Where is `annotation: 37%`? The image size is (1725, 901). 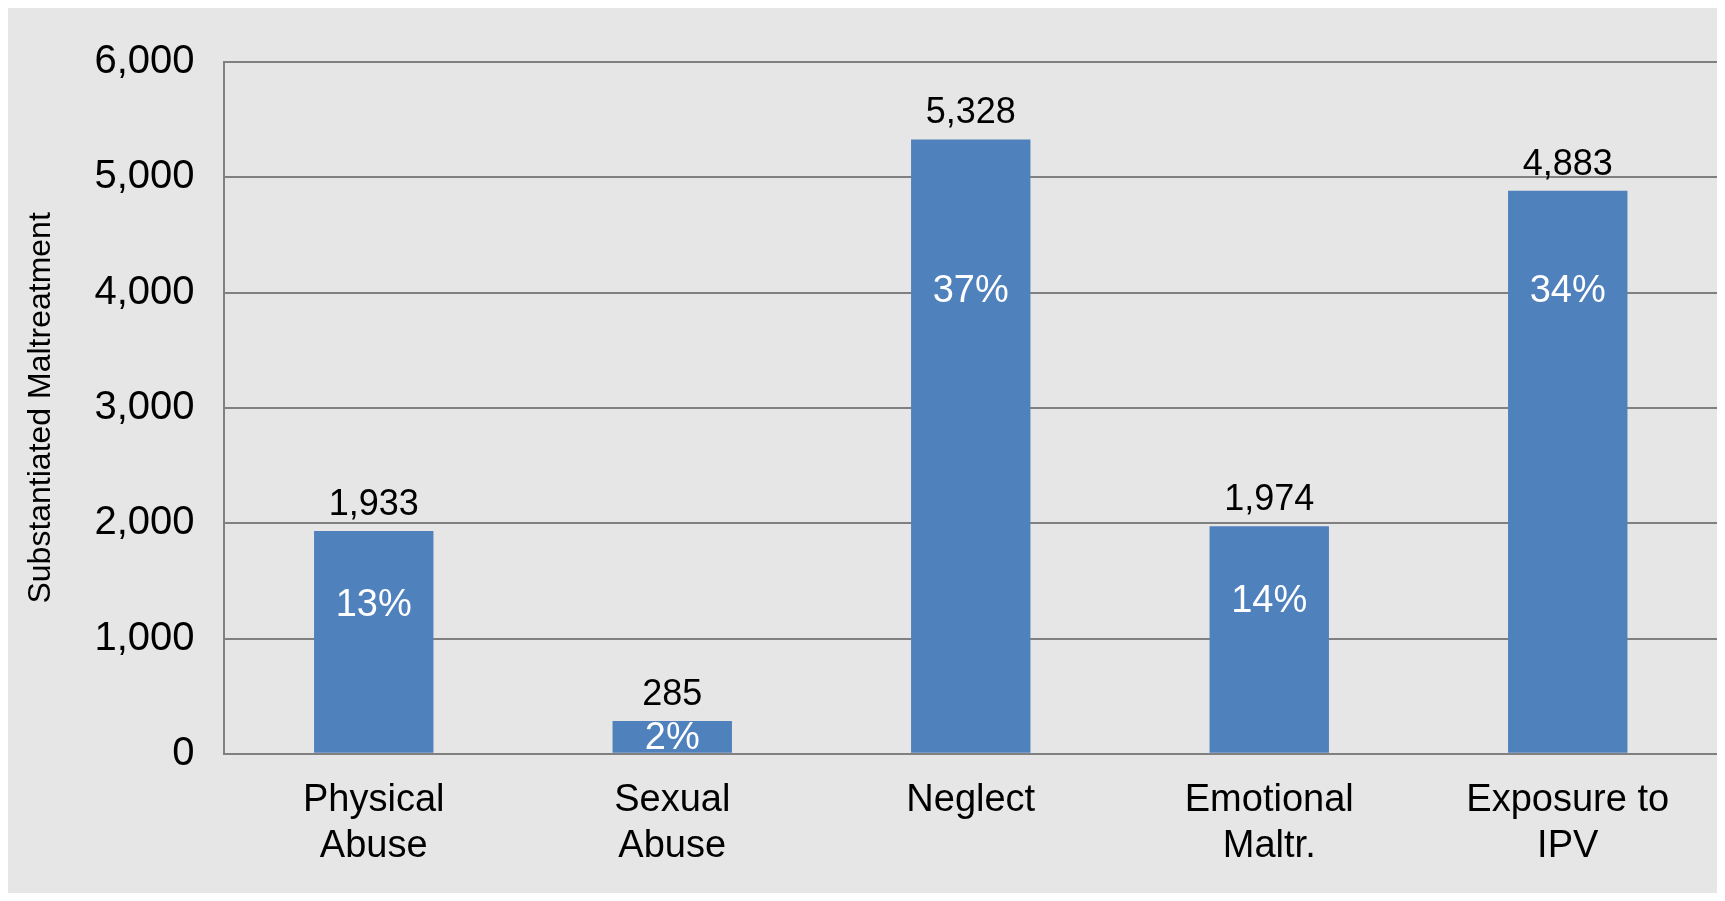
annotation: 37% is located at coordinates (970, 289).